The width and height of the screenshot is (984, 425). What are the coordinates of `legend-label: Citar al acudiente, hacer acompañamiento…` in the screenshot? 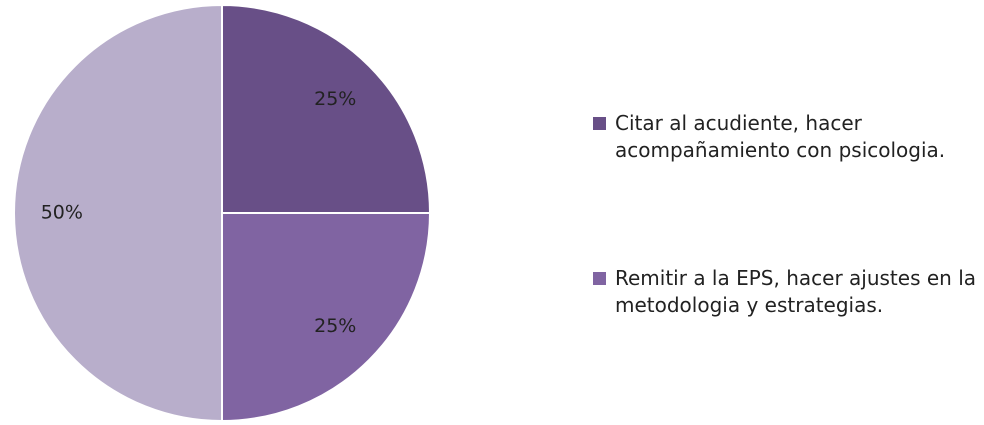 It's located at (780, 136).